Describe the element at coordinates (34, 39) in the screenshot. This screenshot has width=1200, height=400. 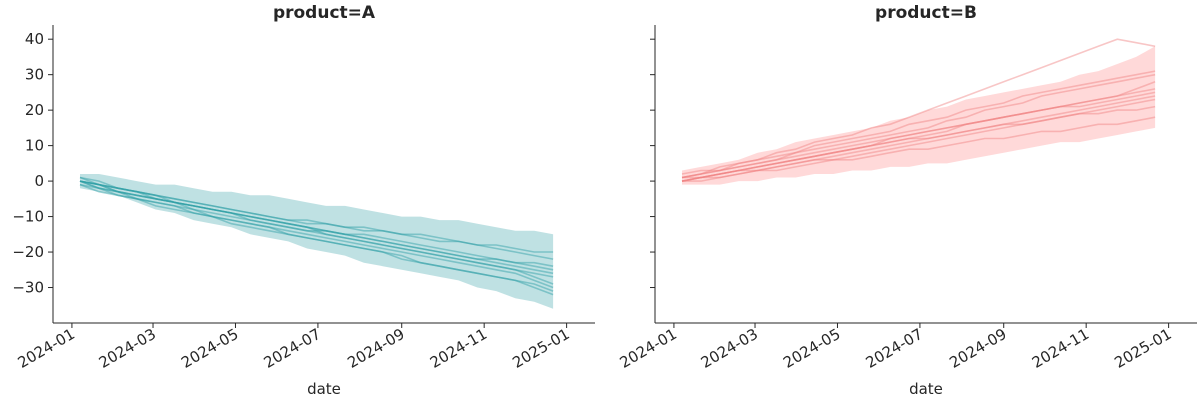
I see `y-tick-label: 40` at that location.